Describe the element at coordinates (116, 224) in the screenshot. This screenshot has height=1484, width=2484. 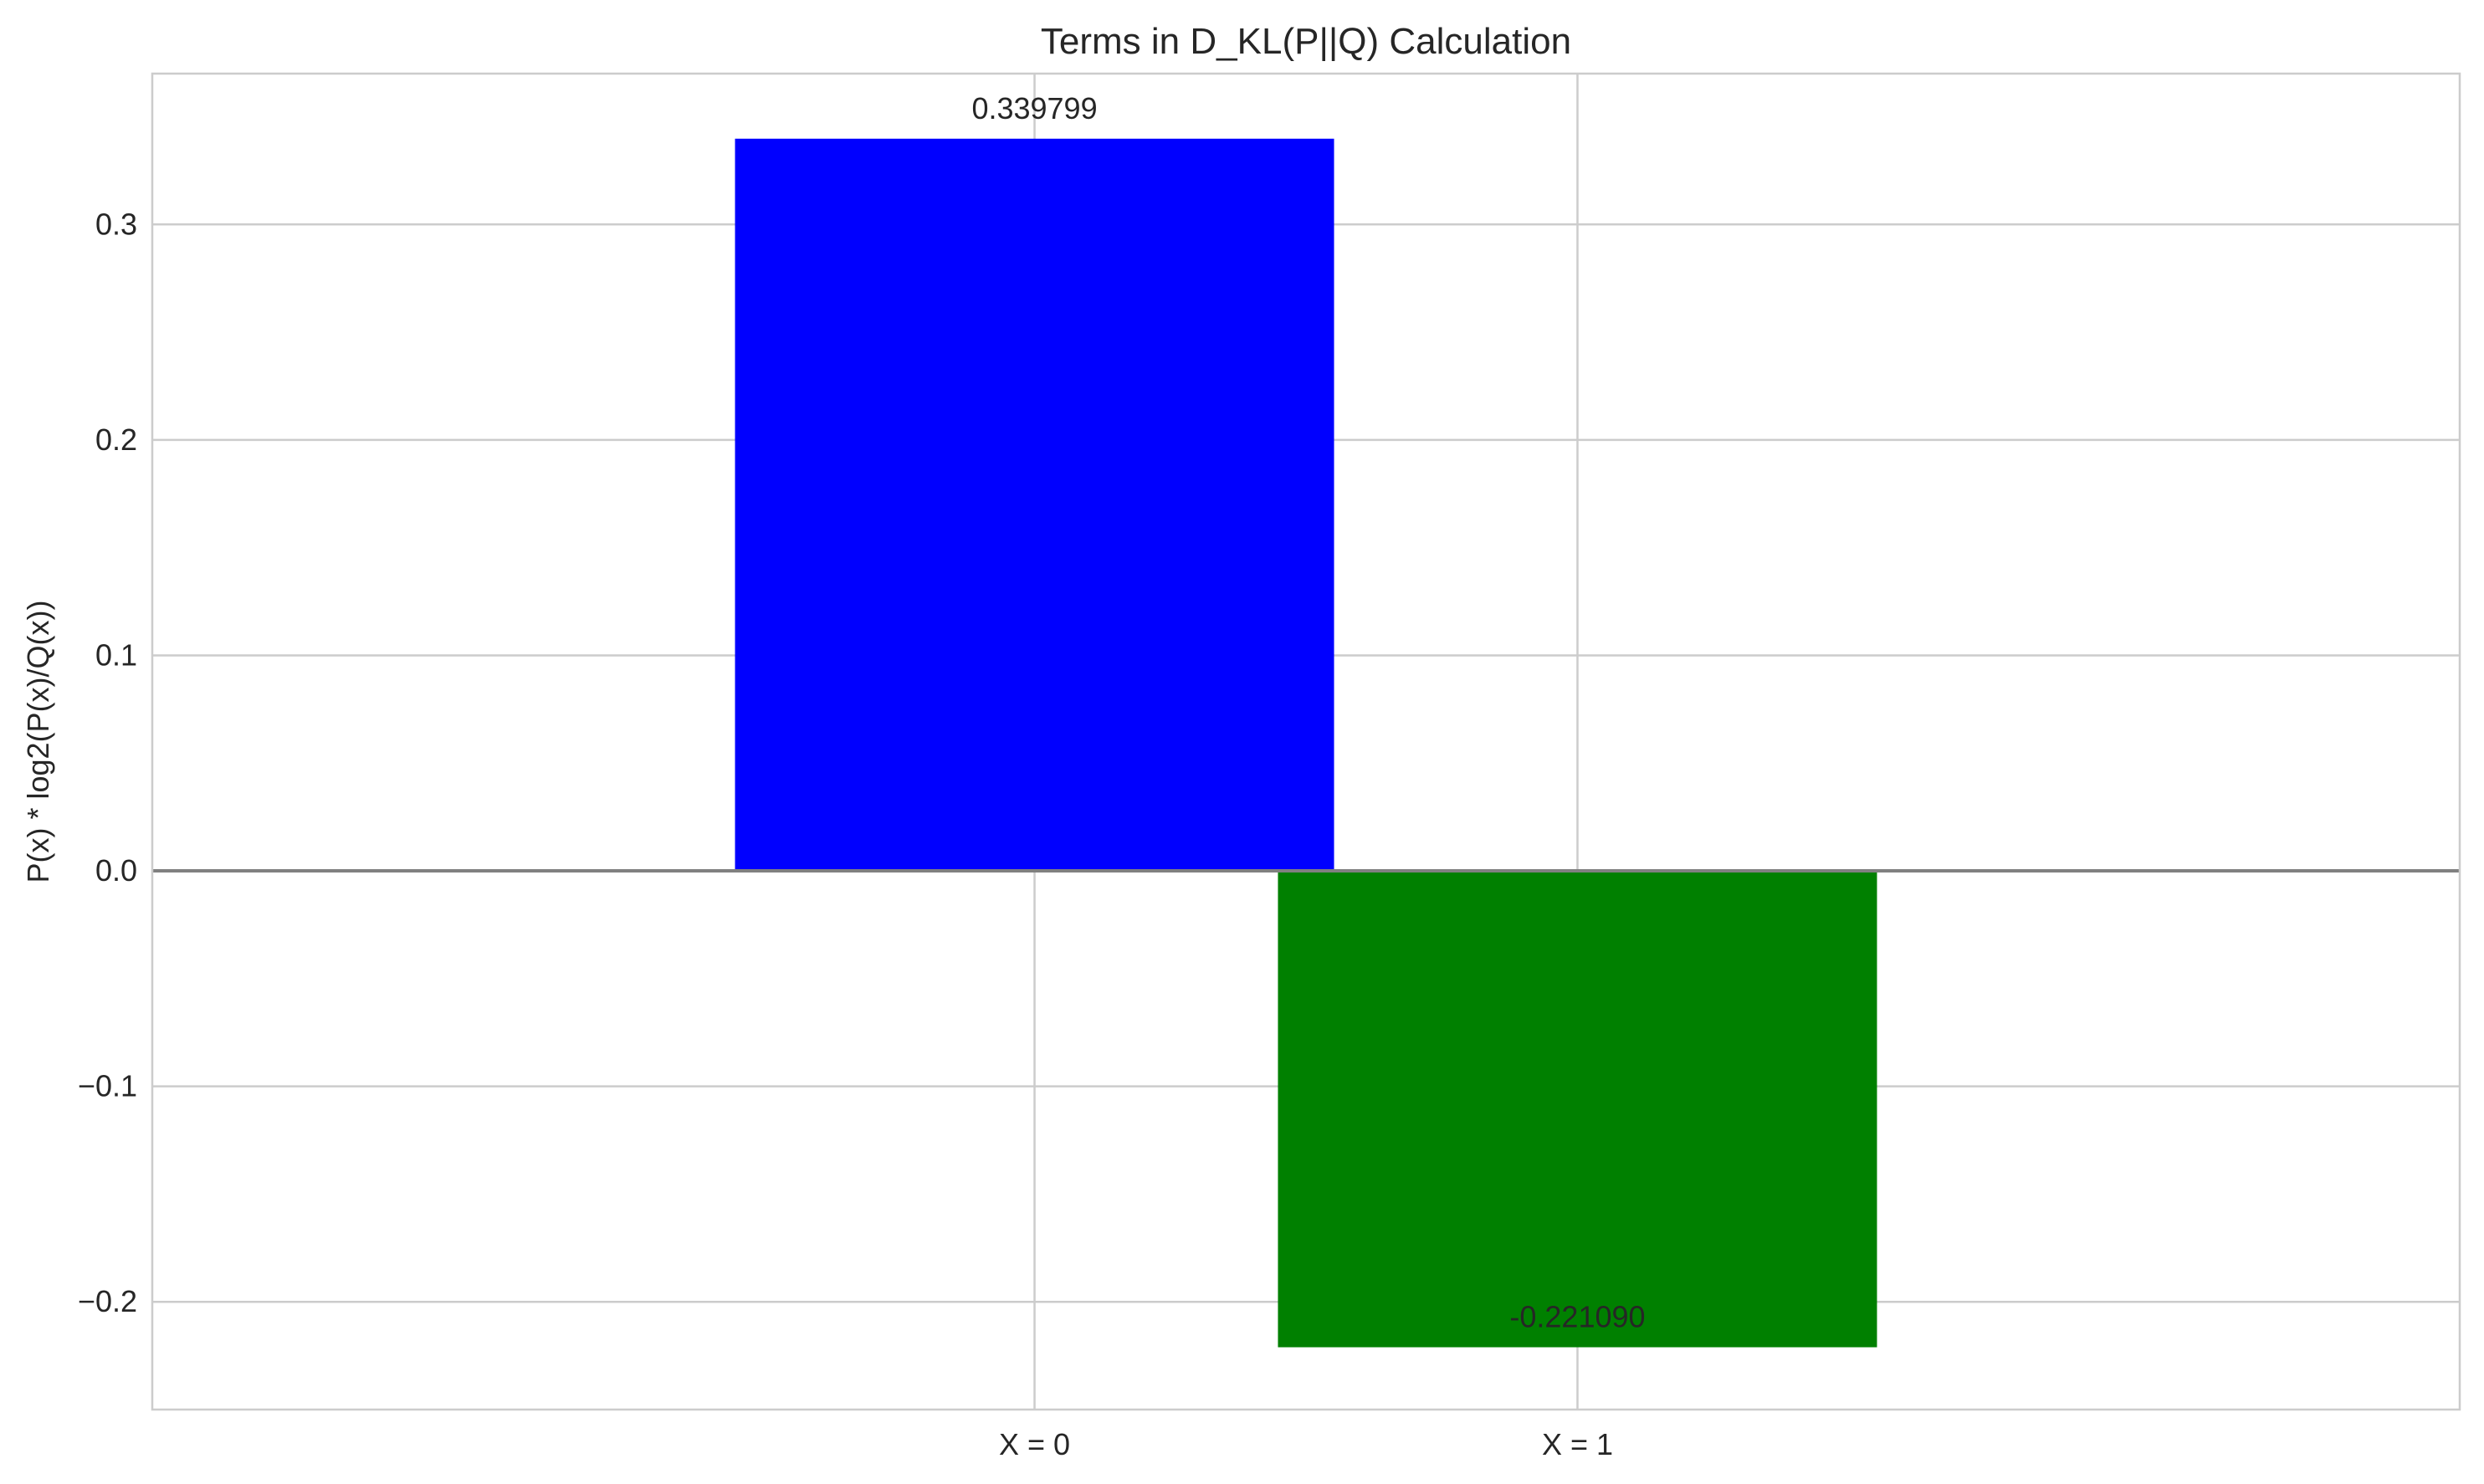
I see `y-tick-label: 0.3` at that location.